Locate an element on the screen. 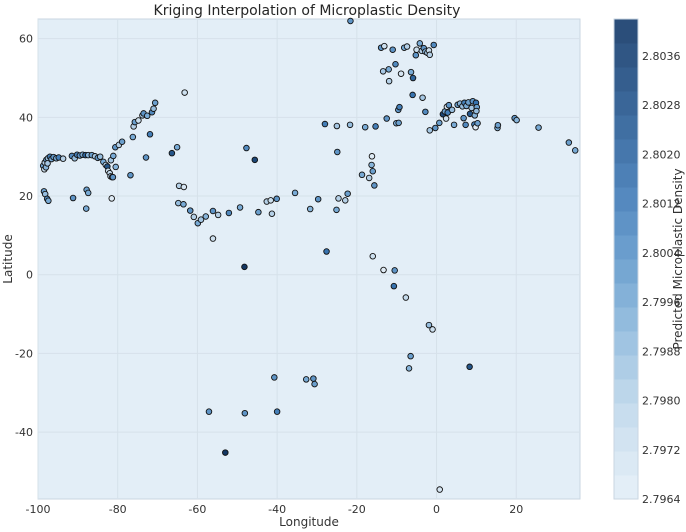 This screenshot has width=686, height=532. x-tick-label: 0 is located at coordinates (436, 509).